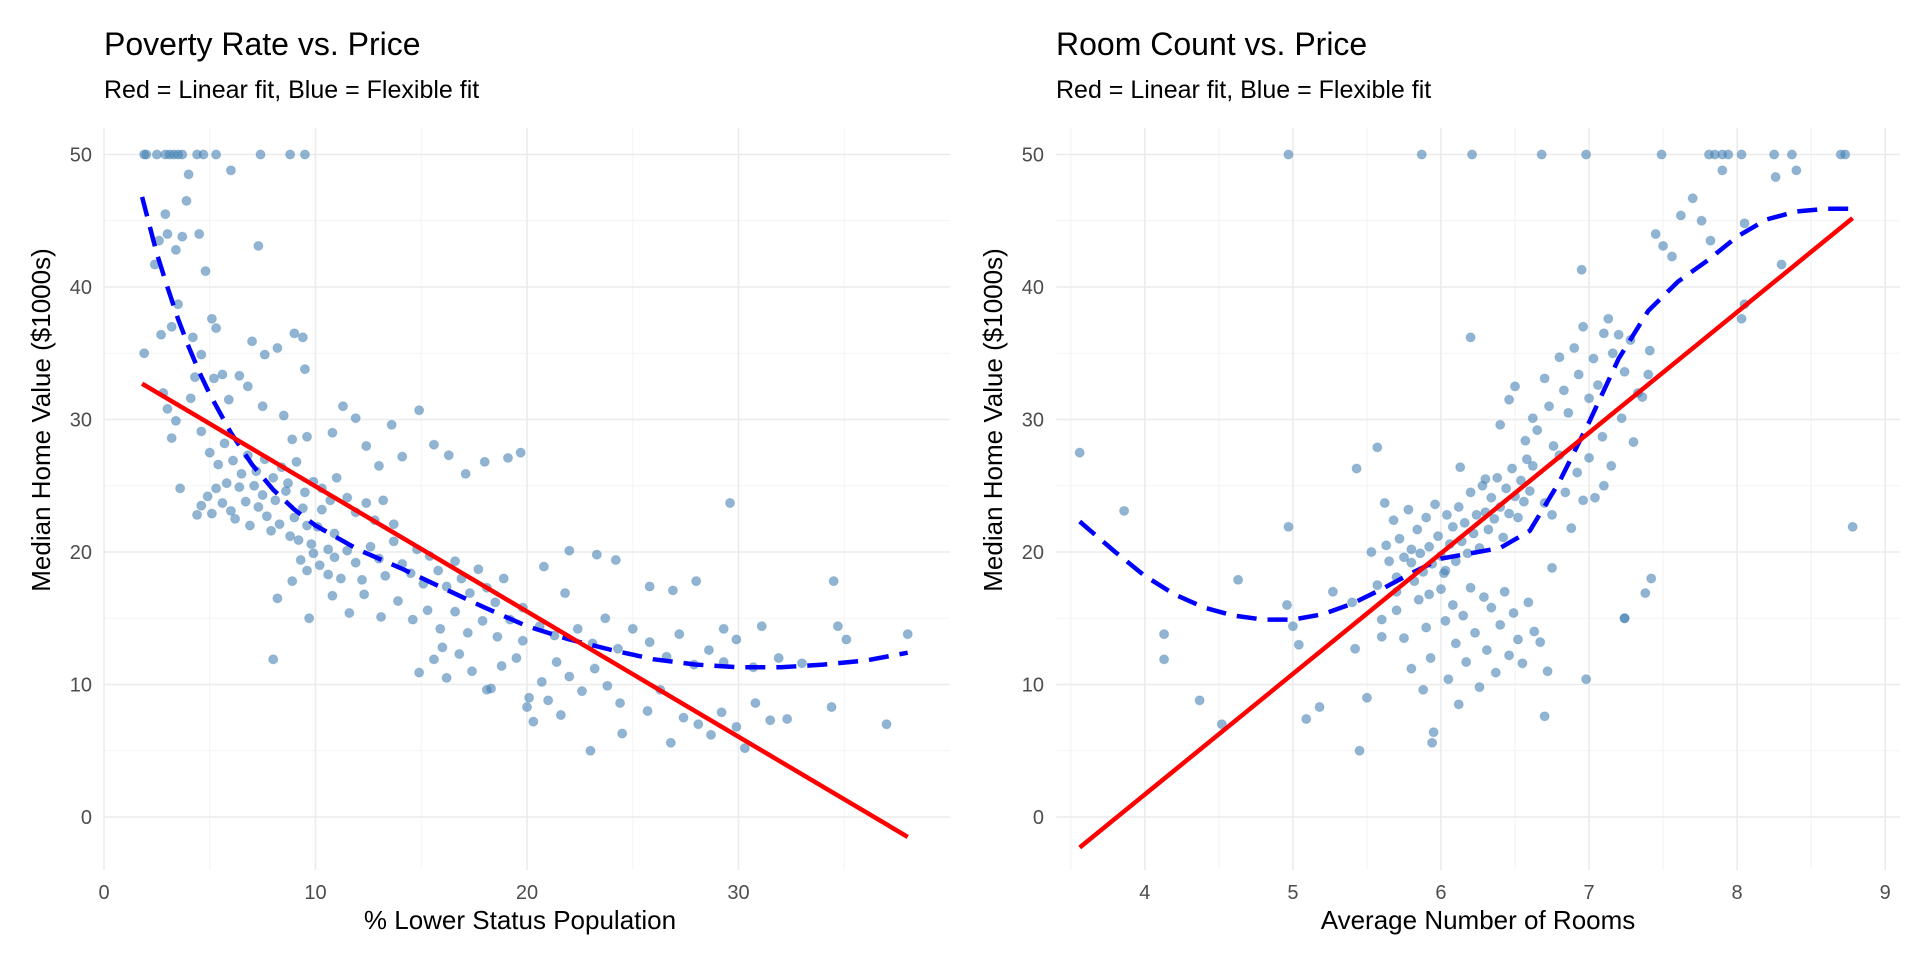  I want to click on x-axis-title: Average Number of Rooms, so click(1478, 920).